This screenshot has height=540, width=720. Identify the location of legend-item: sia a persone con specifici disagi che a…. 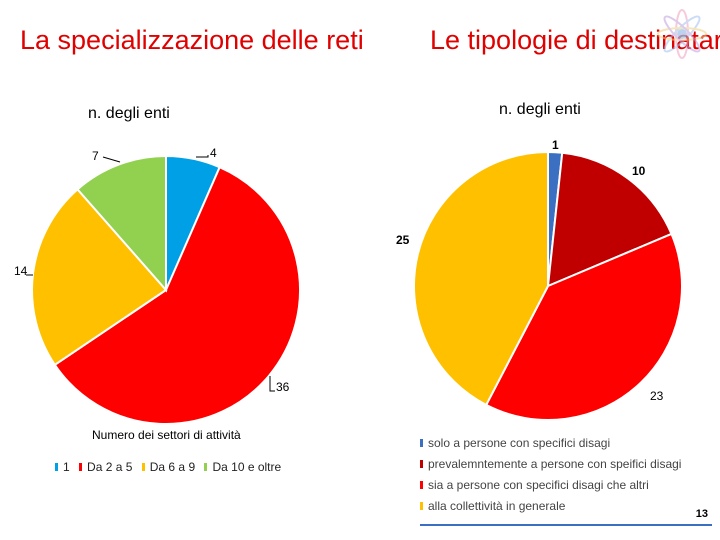
(550, 488).